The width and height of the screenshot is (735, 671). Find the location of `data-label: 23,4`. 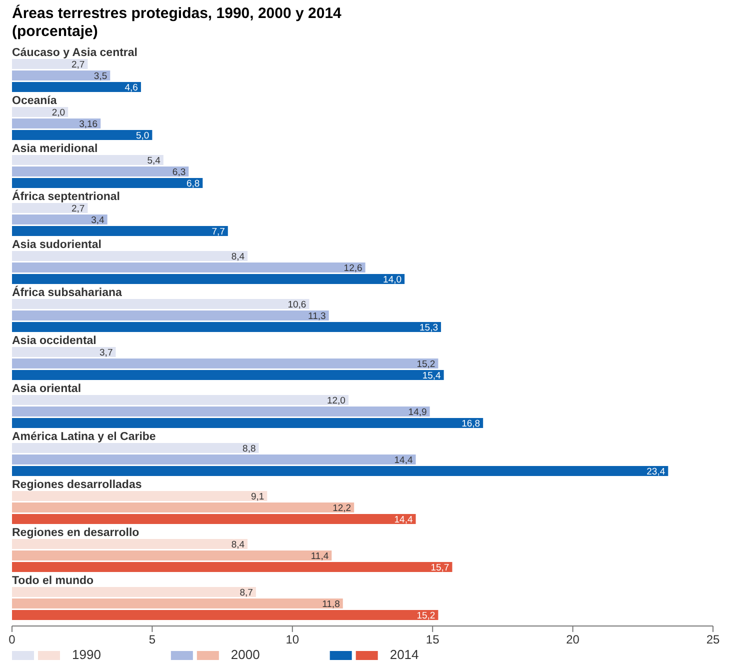

data-label: 23,4 is located at coordinates (656, 472).